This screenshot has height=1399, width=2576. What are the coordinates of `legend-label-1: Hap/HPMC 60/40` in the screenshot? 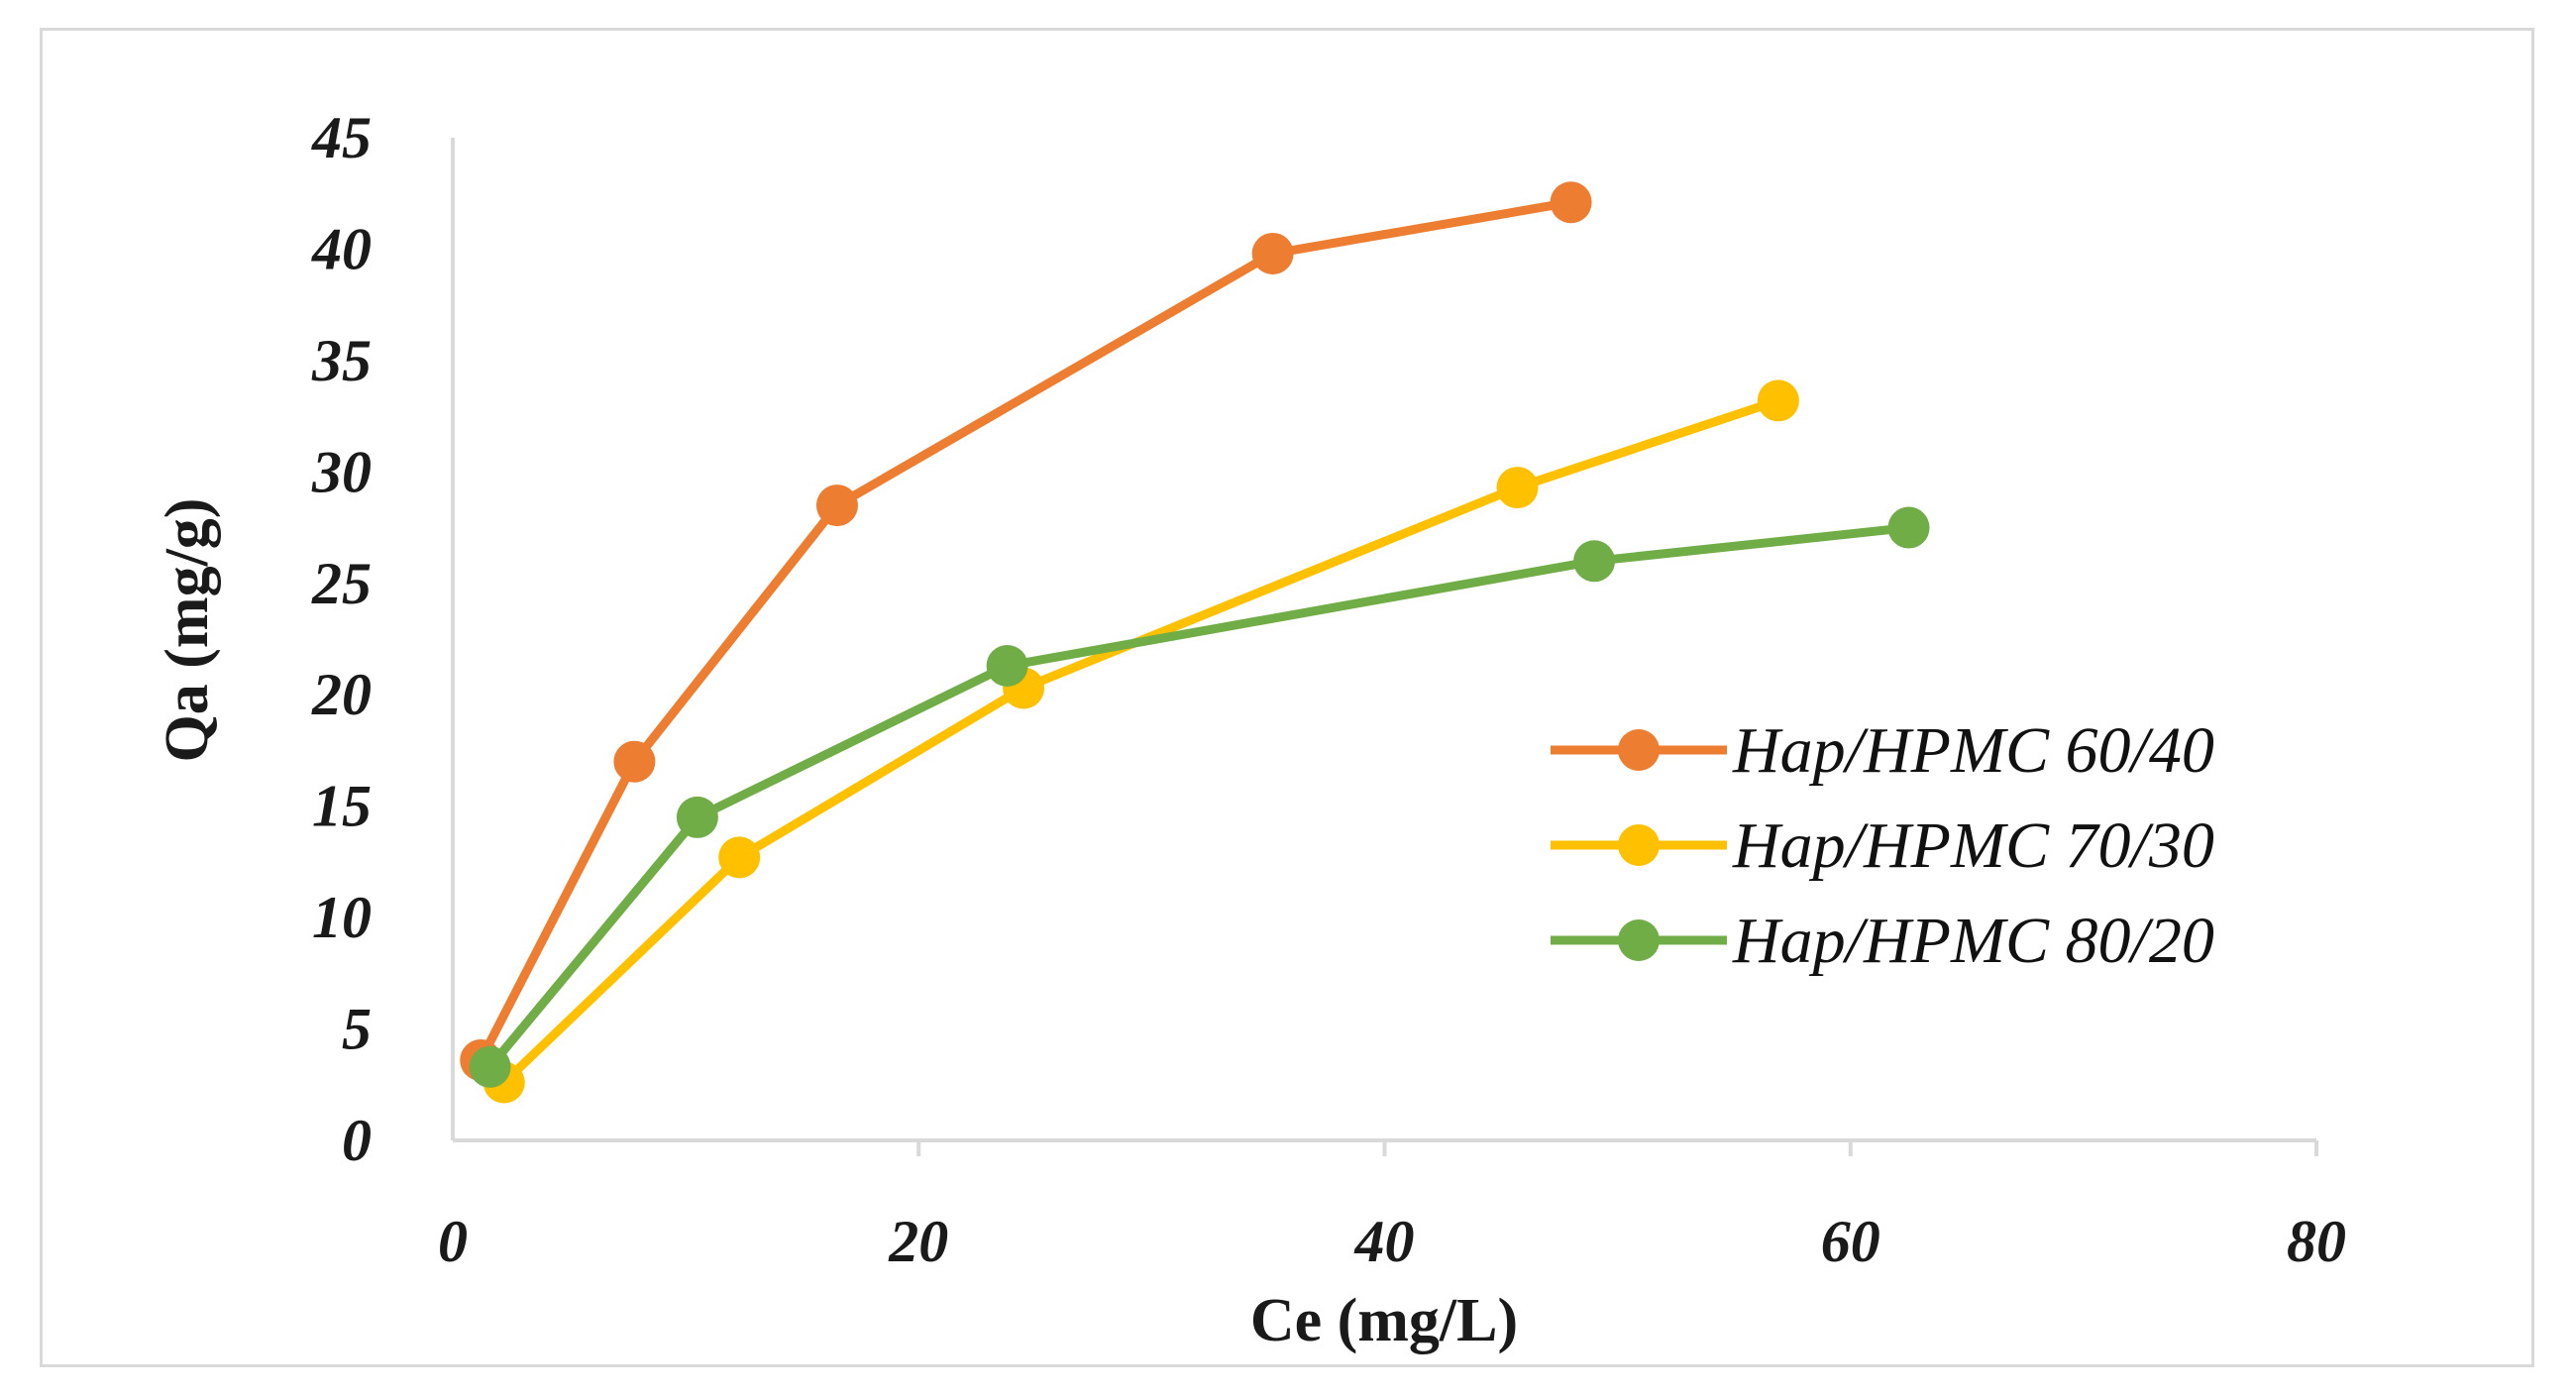 It's located at (1973, 750).